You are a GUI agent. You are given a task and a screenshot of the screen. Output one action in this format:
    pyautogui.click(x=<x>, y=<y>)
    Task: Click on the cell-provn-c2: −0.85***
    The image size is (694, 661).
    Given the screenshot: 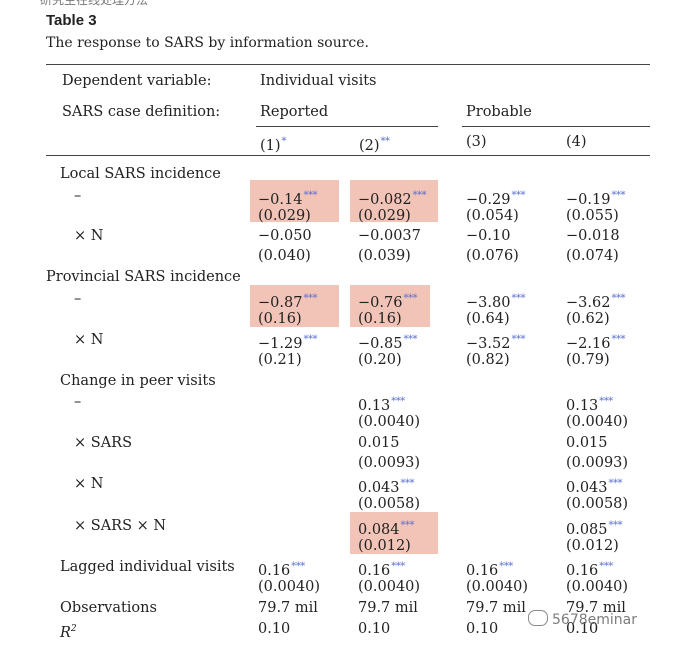 What is the action you would take?
    pyautogui.click(x=387, y=343)
    